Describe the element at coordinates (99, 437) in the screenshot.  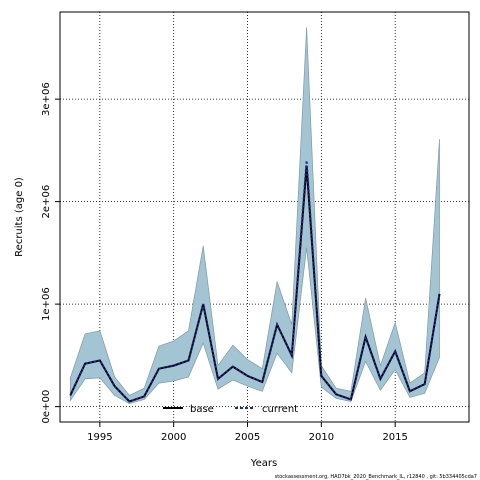
I see `x-tick-label: 1995` at that location.